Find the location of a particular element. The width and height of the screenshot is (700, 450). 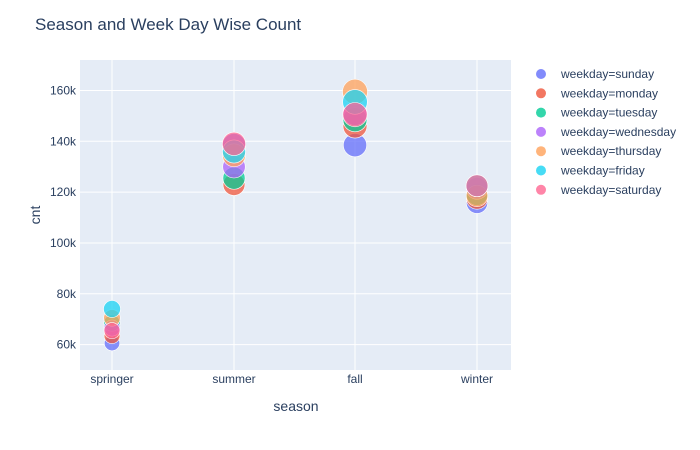

y-tick-label: 120k is located at coordinates (63, 192).